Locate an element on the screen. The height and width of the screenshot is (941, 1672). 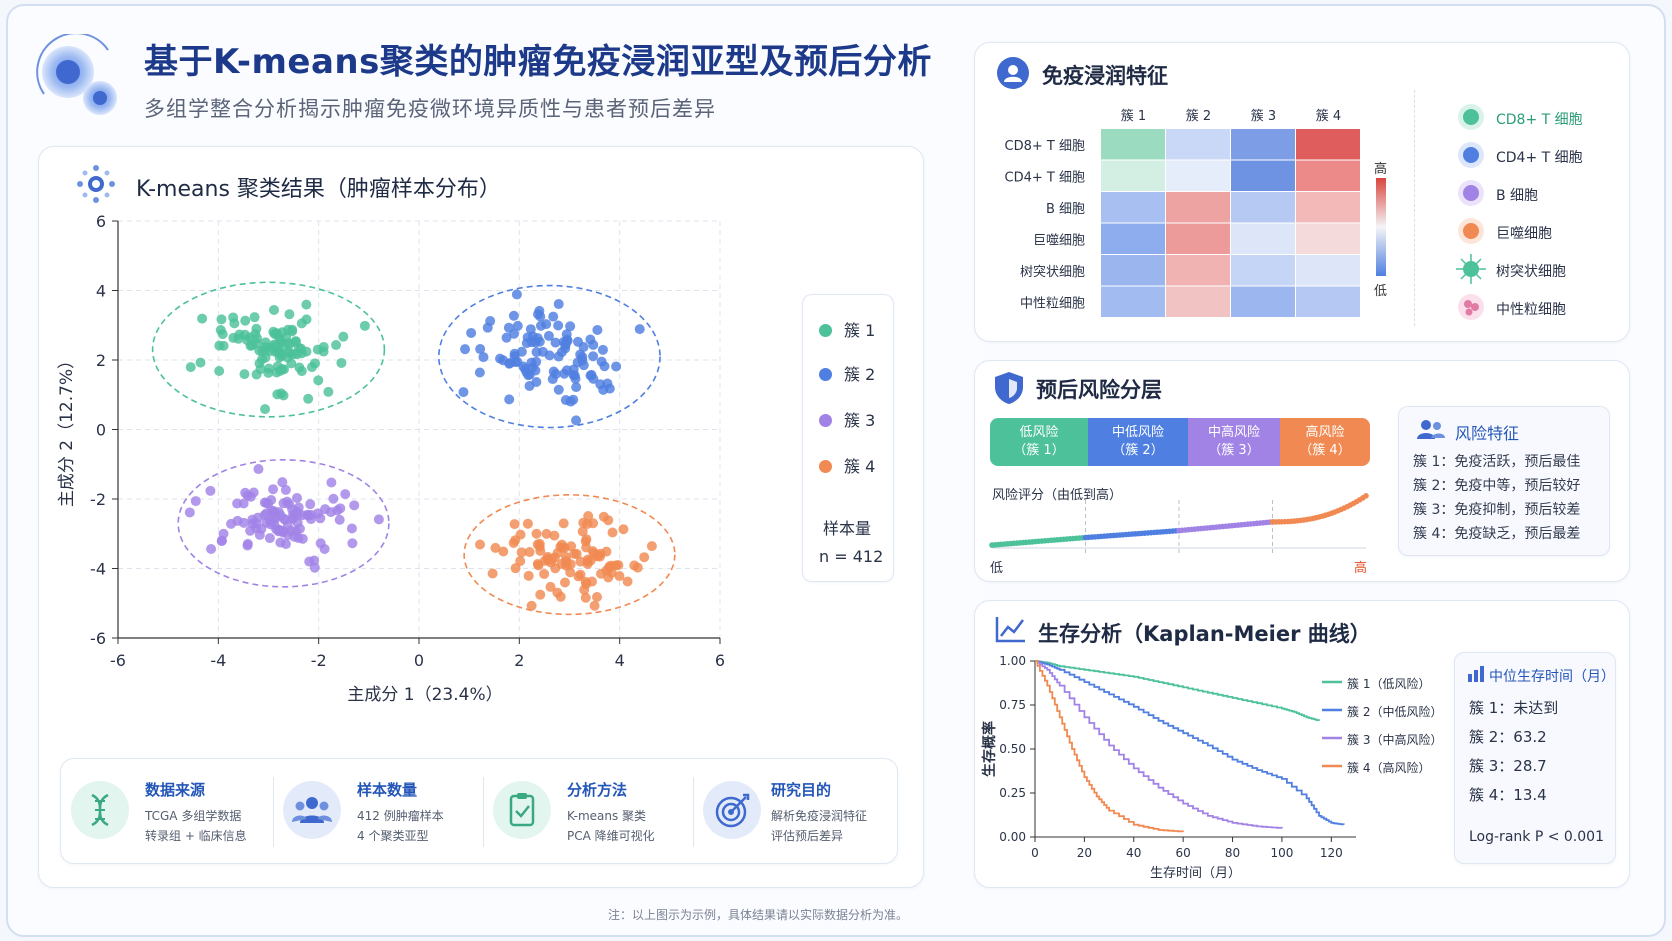
info-purpose: 研究目的 解析免疫浸润特征 评估预后差异 is located at coordinates (796, 811).